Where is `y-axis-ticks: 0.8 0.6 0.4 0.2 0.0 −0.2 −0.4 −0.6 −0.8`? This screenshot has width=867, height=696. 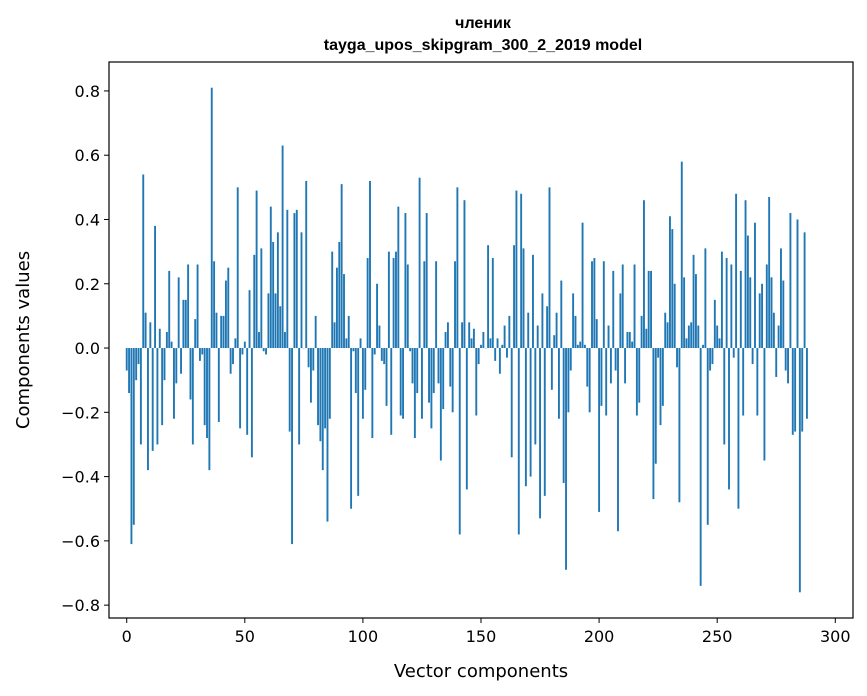 y-axis-ticks: 0.8 0.6 0.4 0.2 0.0 −0.2 −0.4 −0.6 −0.8 is located at coordinates (85, 348).